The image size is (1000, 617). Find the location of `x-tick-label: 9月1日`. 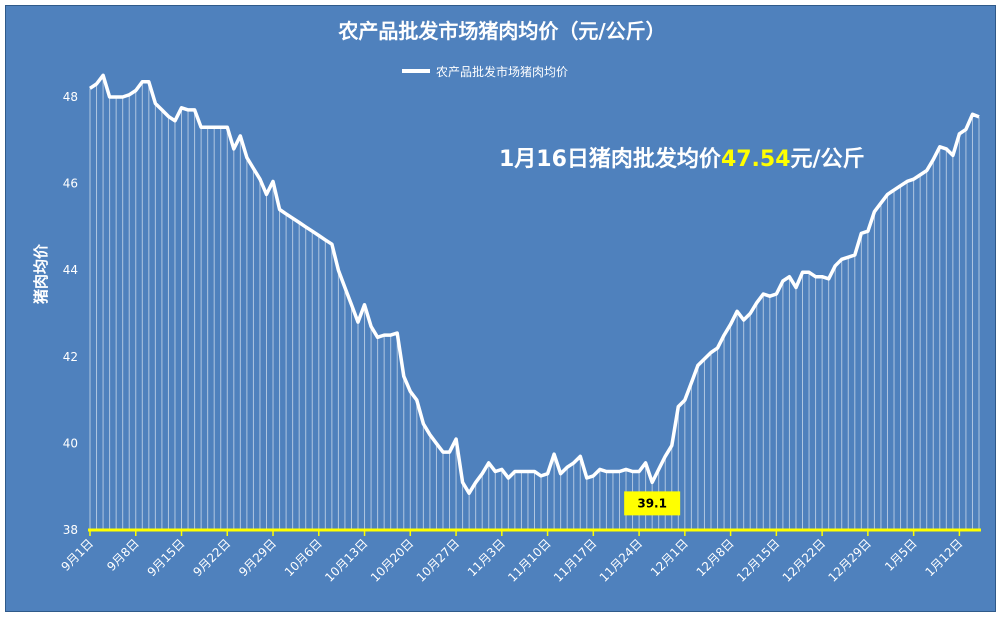

x-tick-label: 9月1日 is located at coordinates (77, 555).